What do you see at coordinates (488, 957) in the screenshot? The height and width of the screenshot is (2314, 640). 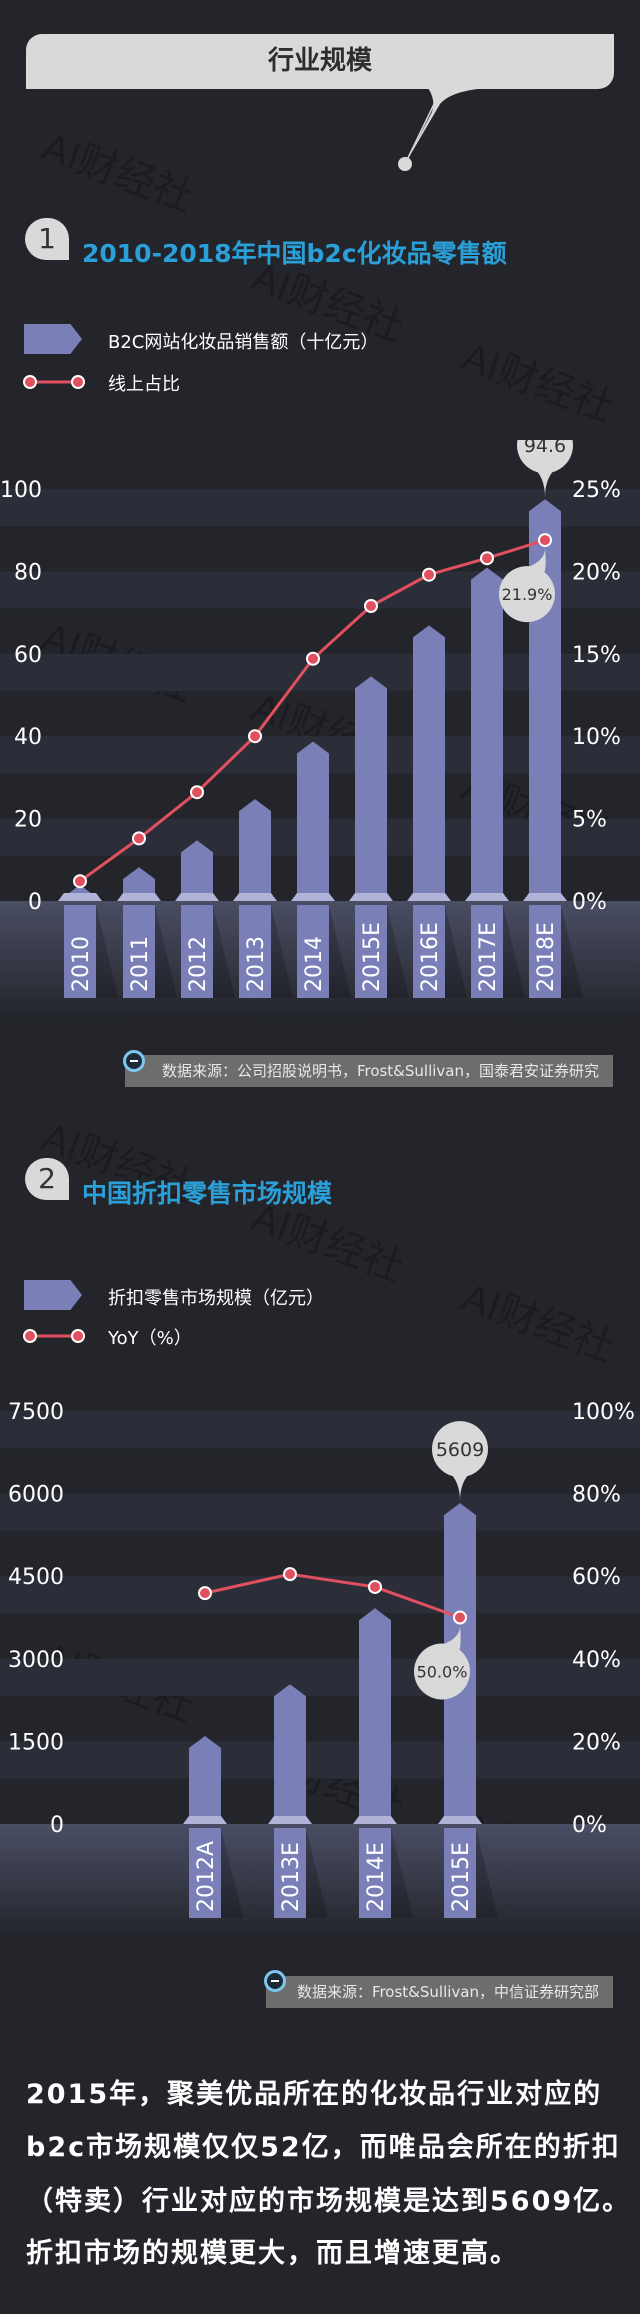 I see `x-tick-label: 2017E` at bounding box center [488, 957].